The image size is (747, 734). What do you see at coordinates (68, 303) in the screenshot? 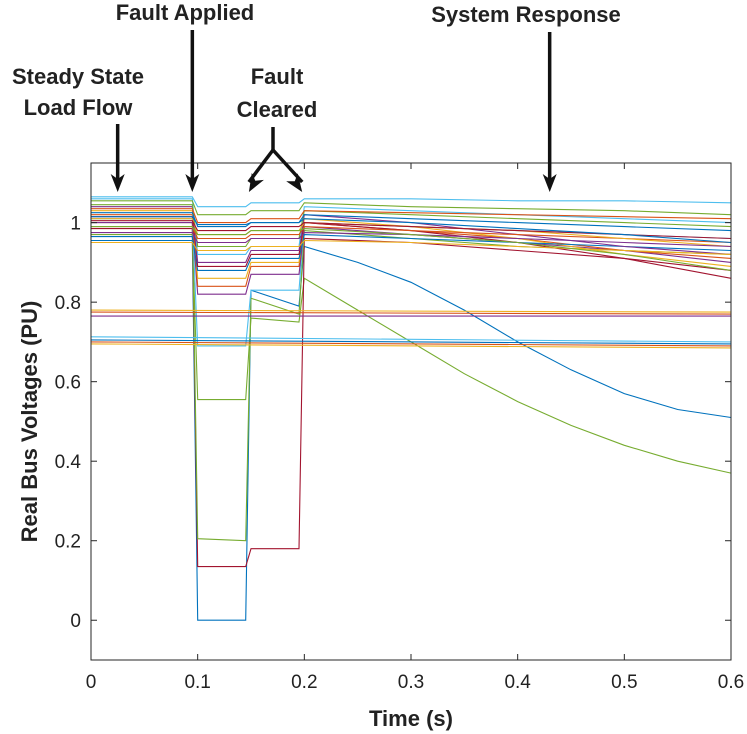
I see `y-tick-label: 0.8` at bounding box center [68, 303].